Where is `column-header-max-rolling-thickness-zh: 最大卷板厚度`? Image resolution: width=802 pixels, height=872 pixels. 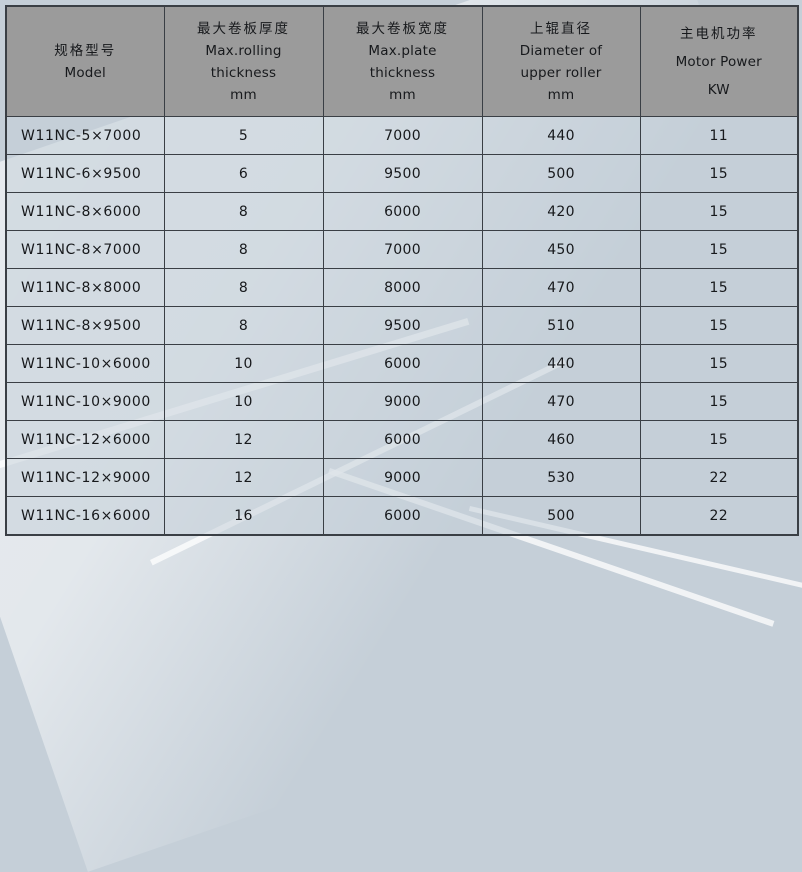 column-header-max-rolling-thickness-zh: 最大卷板厚度 is located at coordinates (243, 28).